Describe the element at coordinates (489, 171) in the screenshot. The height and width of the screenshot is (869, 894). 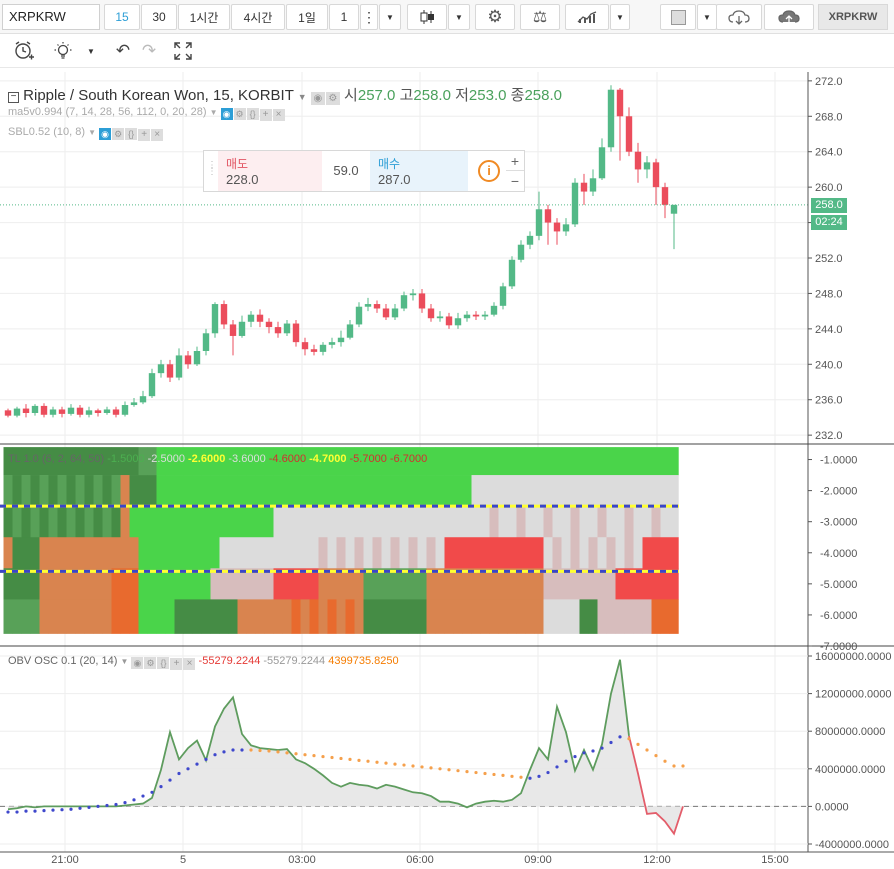
I see `info-icon: i` at that location.